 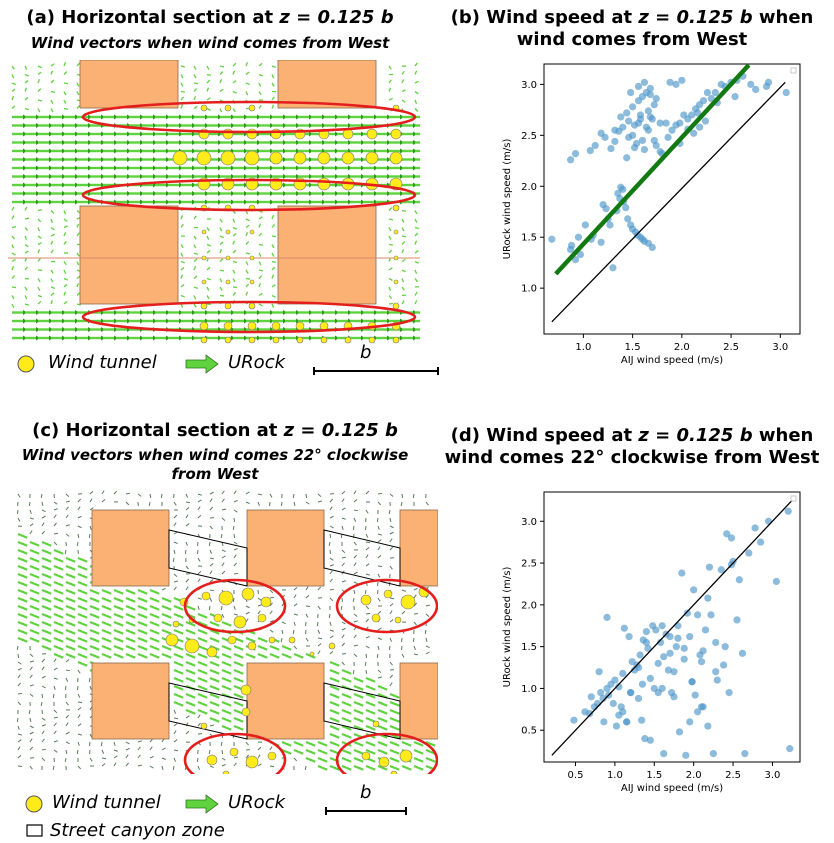 I want to click on building-block, so click(x=285, y=701).